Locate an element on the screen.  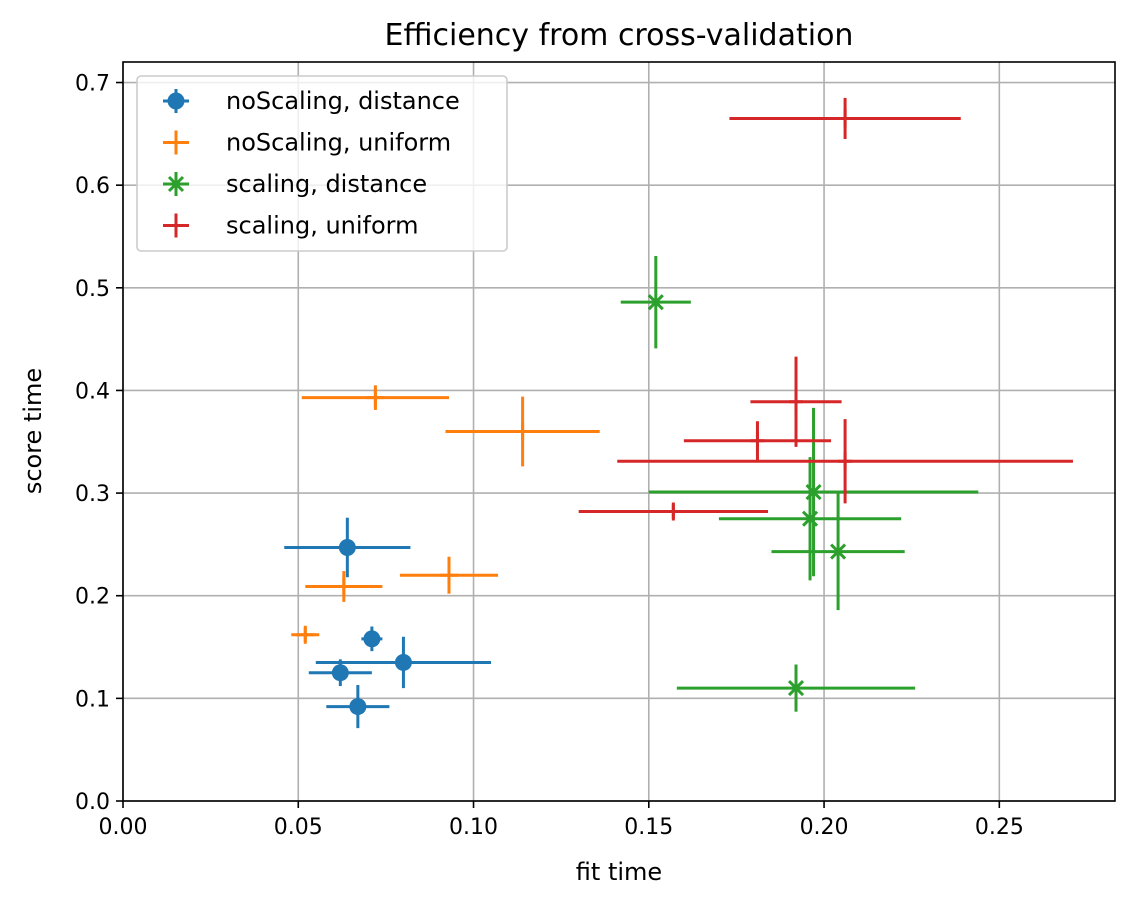
y-axis-label: score time is located at coordinates (33, 431).